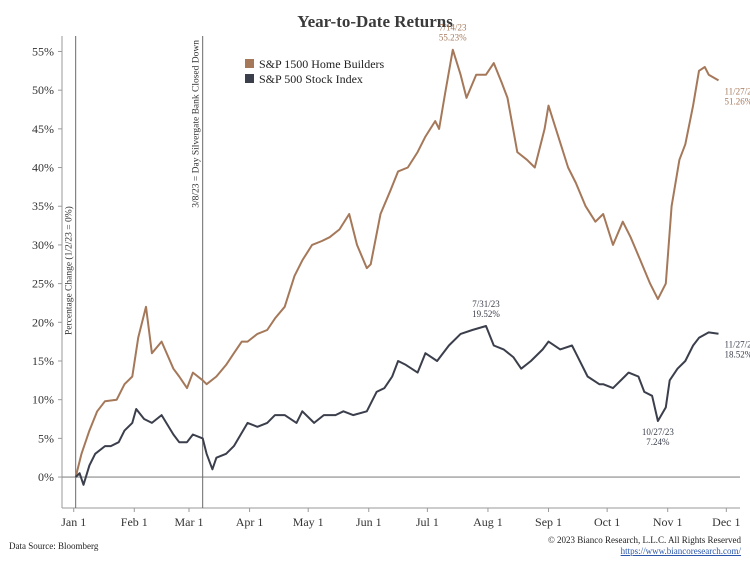  I want to click on annotation-date: 7/14/23, so click(453, 28).